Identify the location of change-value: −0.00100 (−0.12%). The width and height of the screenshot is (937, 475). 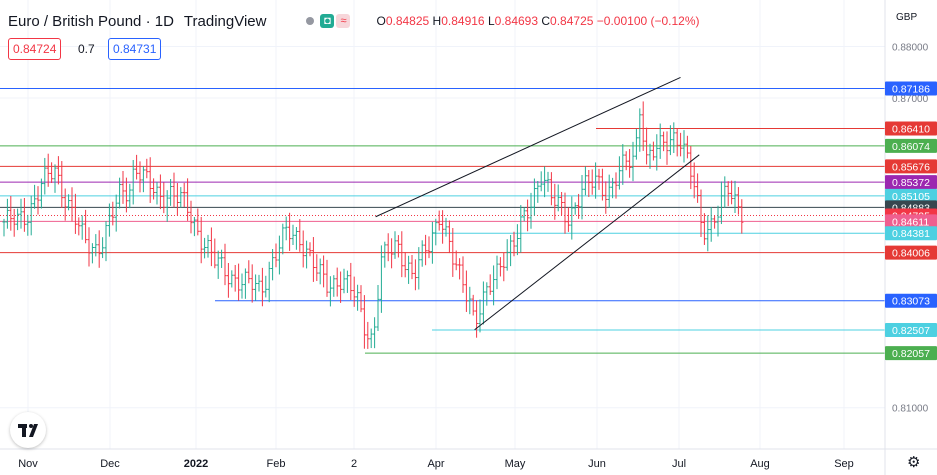
(648, 21).